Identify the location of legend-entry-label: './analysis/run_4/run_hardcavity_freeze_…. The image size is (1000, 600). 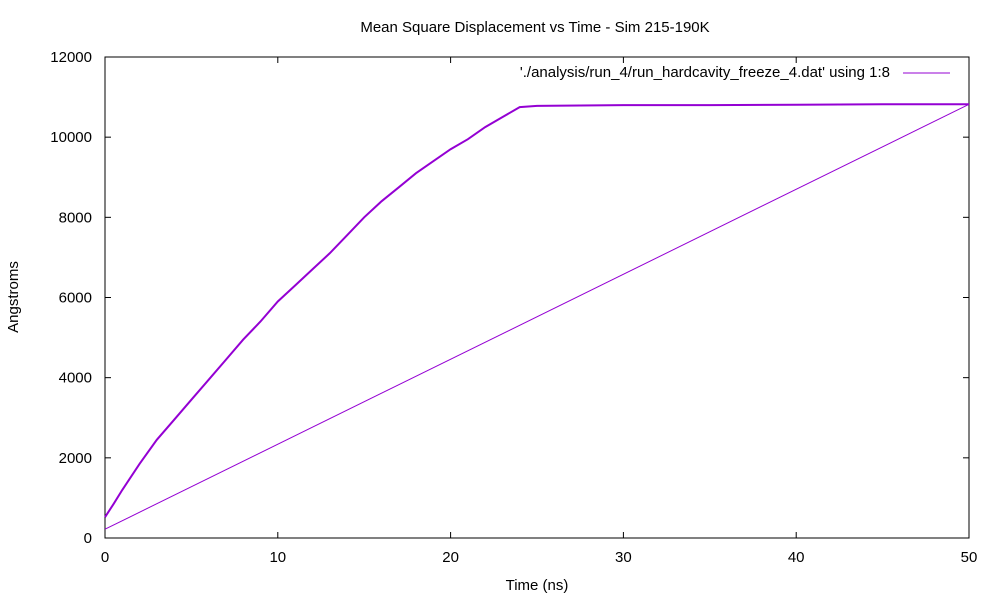
(705, 72).